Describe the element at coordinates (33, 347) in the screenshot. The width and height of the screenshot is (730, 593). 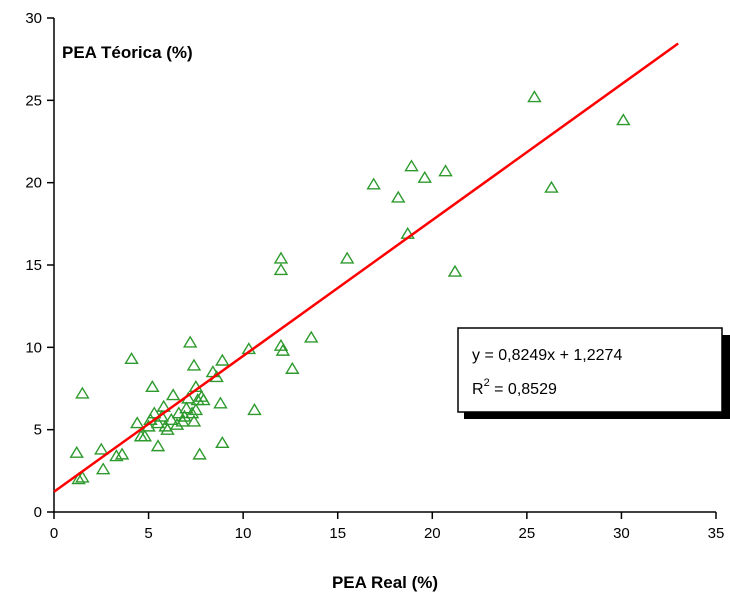
I see `y-tick-label: 10` at that location.